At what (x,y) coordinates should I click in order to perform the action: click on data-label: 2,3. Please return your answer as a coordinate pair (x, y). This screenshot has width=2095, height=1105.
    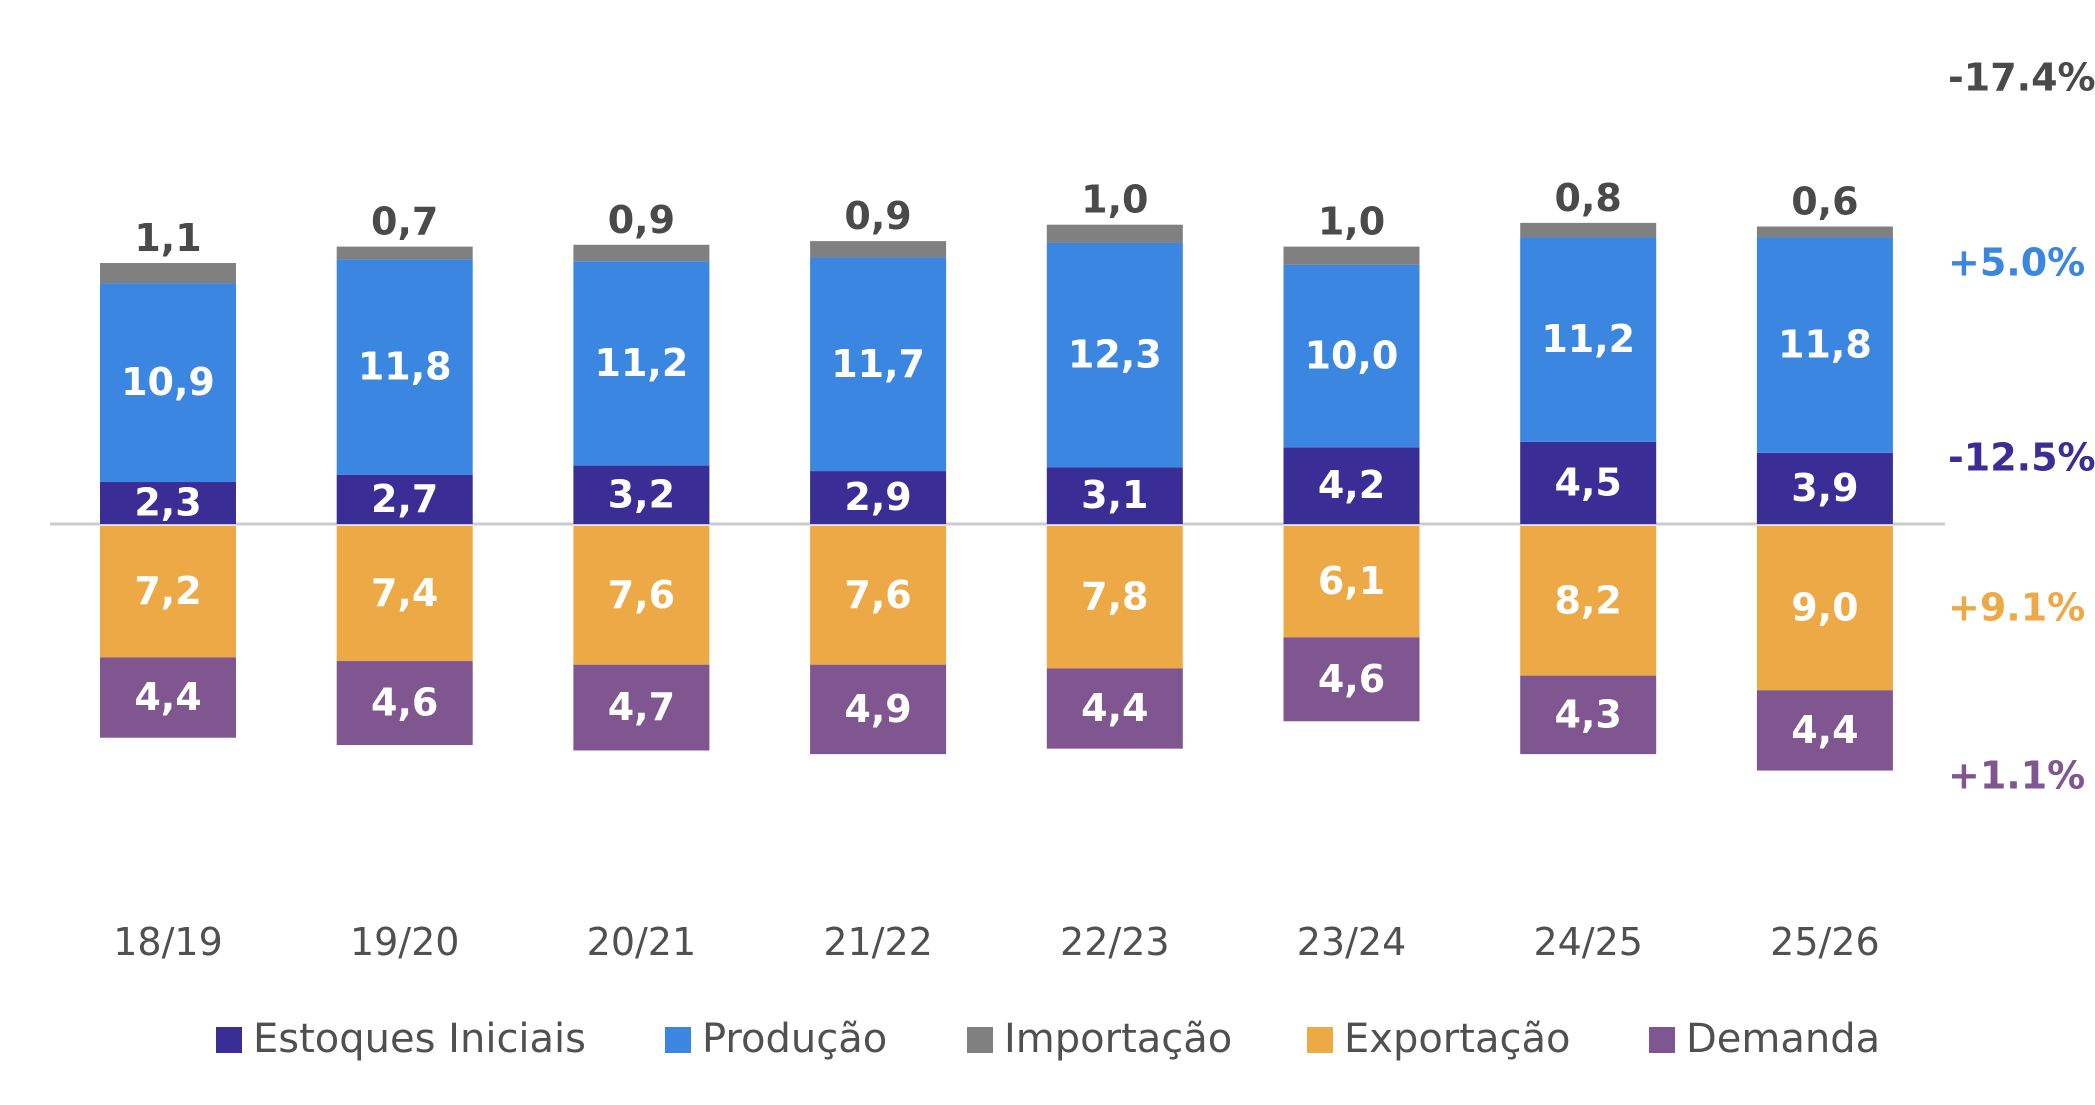
    Looking at the image, I should click on (167, 503).